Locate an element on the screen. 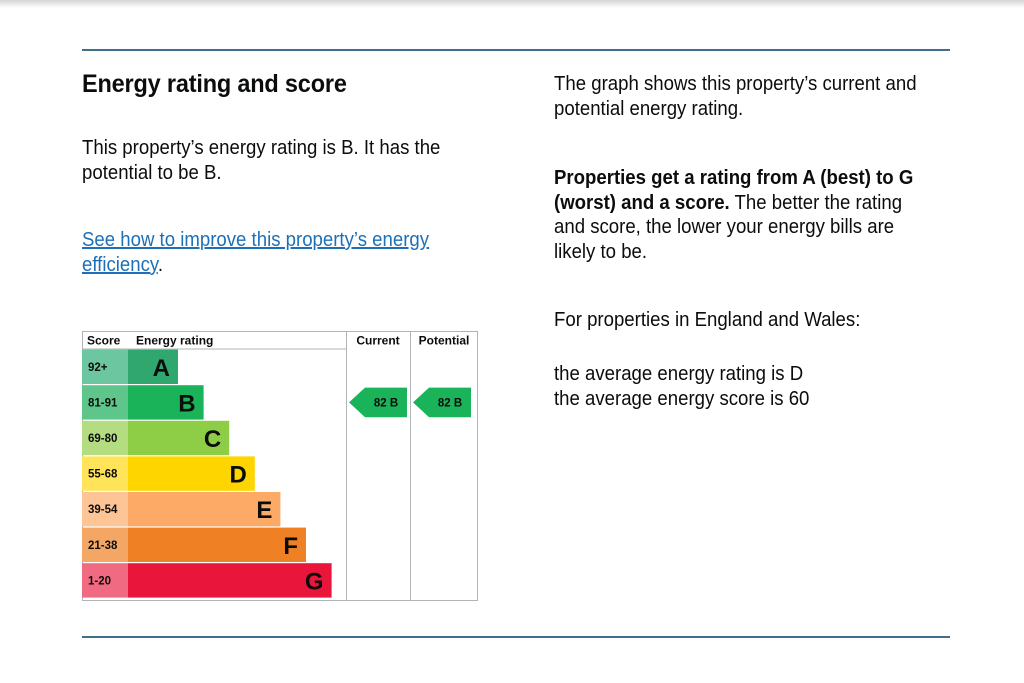 This screenshot has height=683, width=1024. rating-letter-a: A is located at coordinates (161, 368).